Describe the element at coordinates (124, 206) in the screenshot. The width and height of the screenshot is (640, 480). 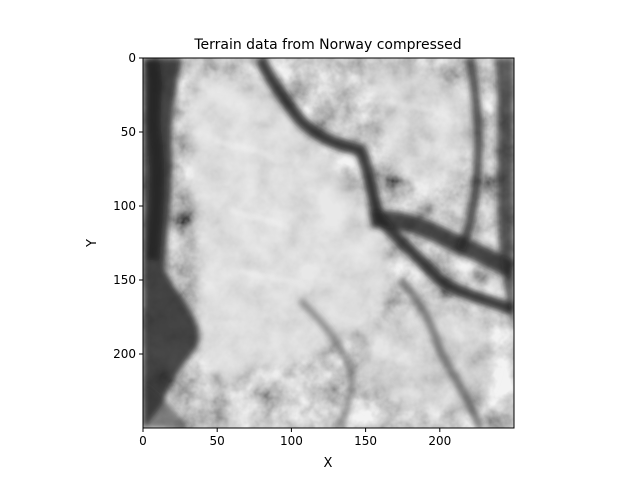
I see `y-tick-label: 100` at that location.